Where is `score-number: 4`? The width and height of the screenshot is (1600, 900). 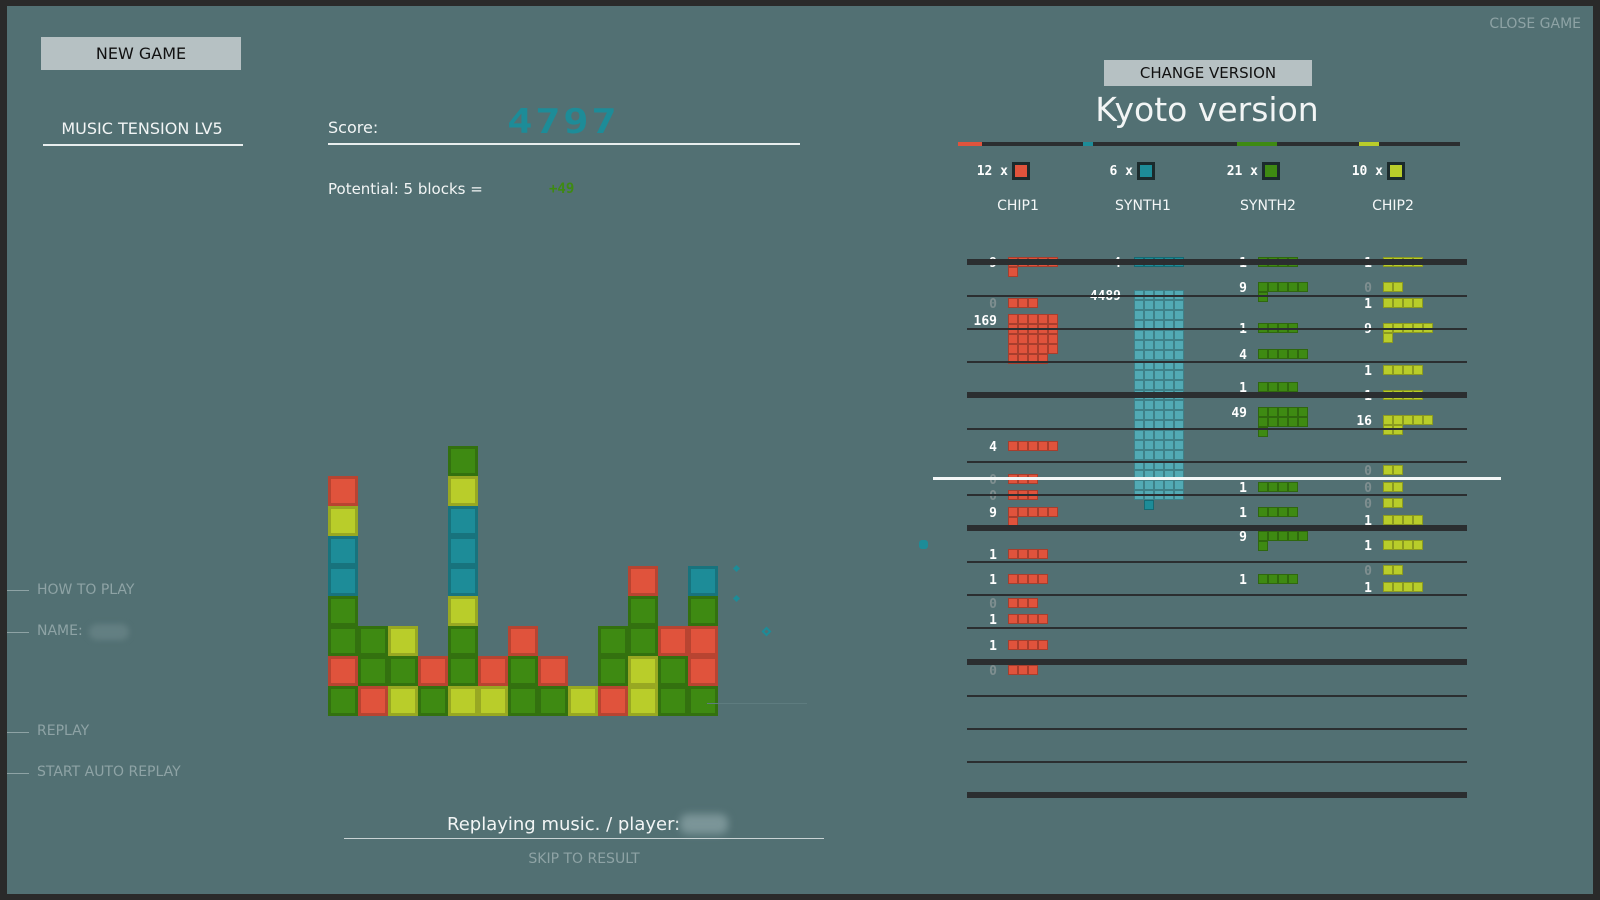 score-number: 4 is located at coordinates (993, 447).